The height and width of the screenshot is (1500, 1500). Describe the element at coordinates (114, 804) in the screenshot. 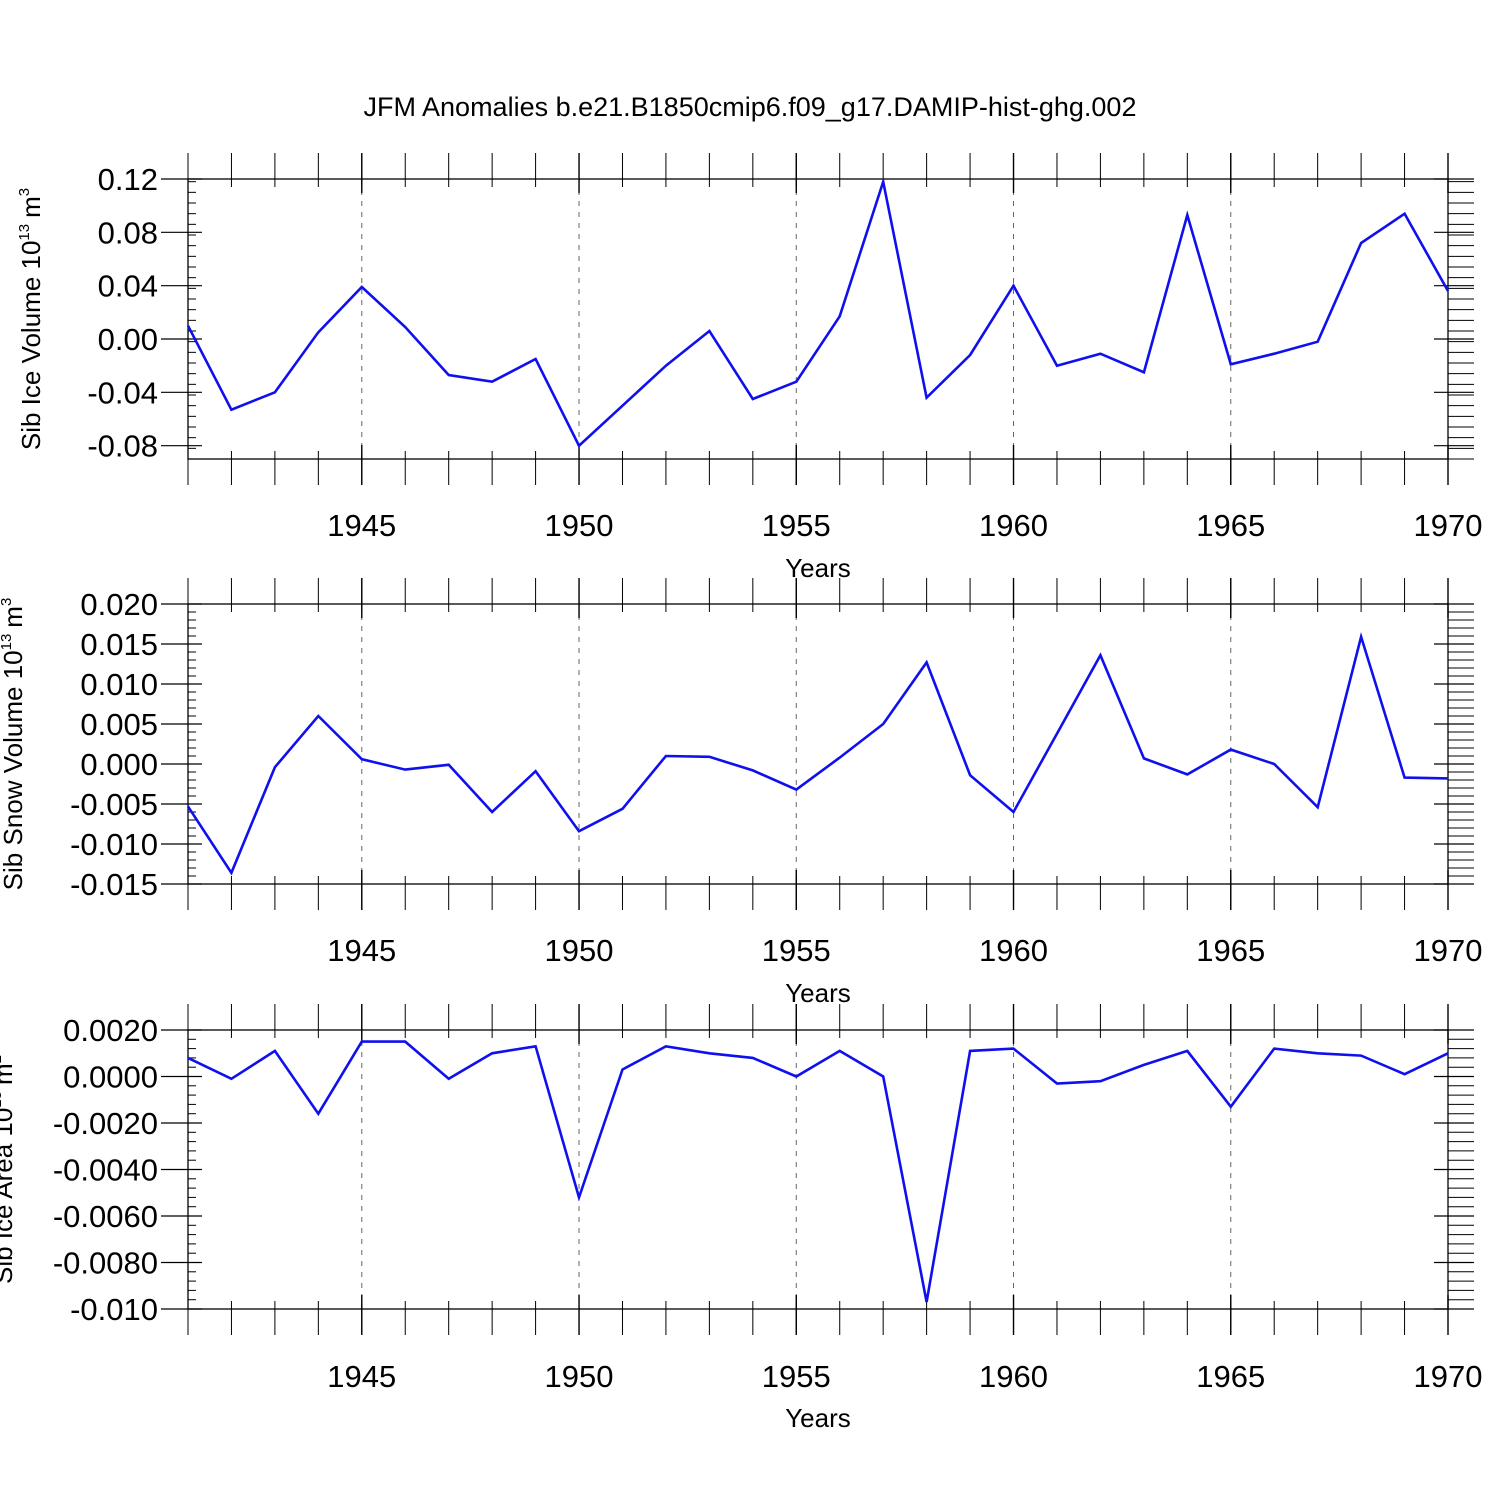

I see `y-tick-label: -0.005` at that location.